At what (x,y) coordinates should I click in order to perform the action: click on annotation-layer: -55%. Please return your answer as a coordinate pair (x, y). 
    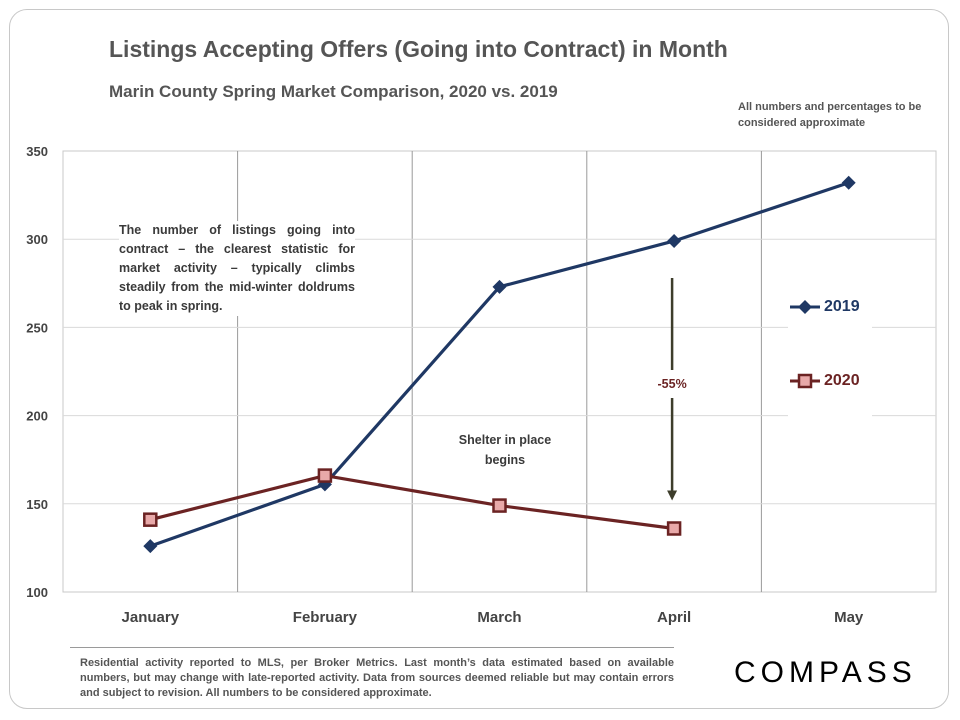
    Looking at the image, I should click on (672, 389).